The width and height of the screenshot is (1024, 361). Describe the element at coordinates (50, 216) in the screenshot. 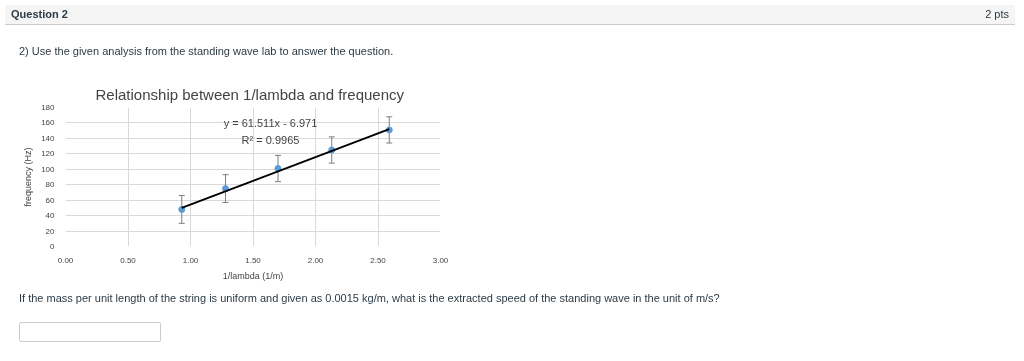

I see `y-tick-label: 40` at that location.